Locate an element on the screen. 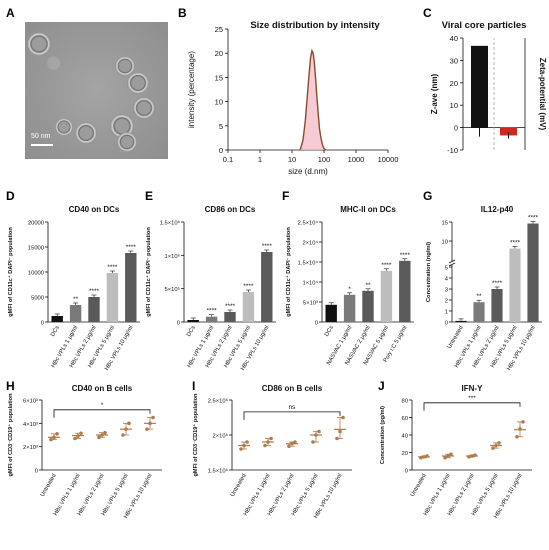 Image resolution: width=549 pixels, height=550 pixels. y-tick-label: 1×10⁴ is located at coordinates (310, 283).